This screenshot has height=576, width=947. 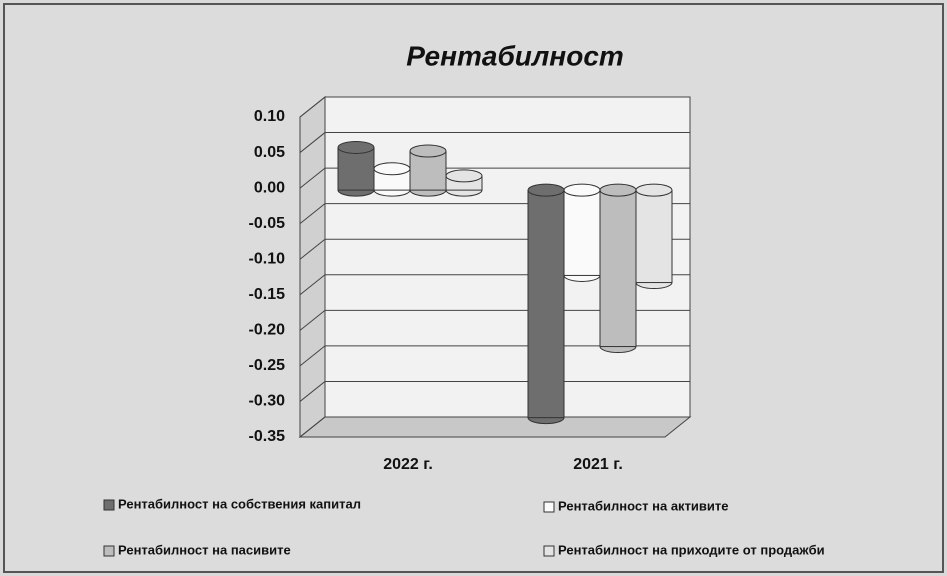 I want to click on floor, so click(x=495, y=427).